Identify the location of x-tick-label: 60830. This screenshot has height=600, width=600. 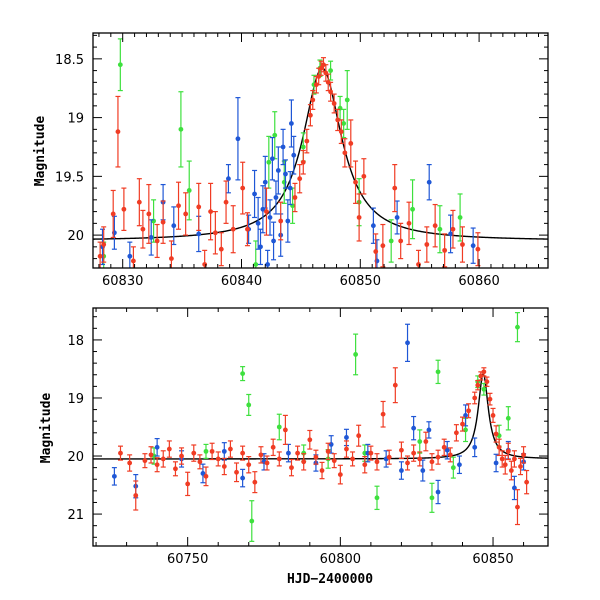
(122, 281).